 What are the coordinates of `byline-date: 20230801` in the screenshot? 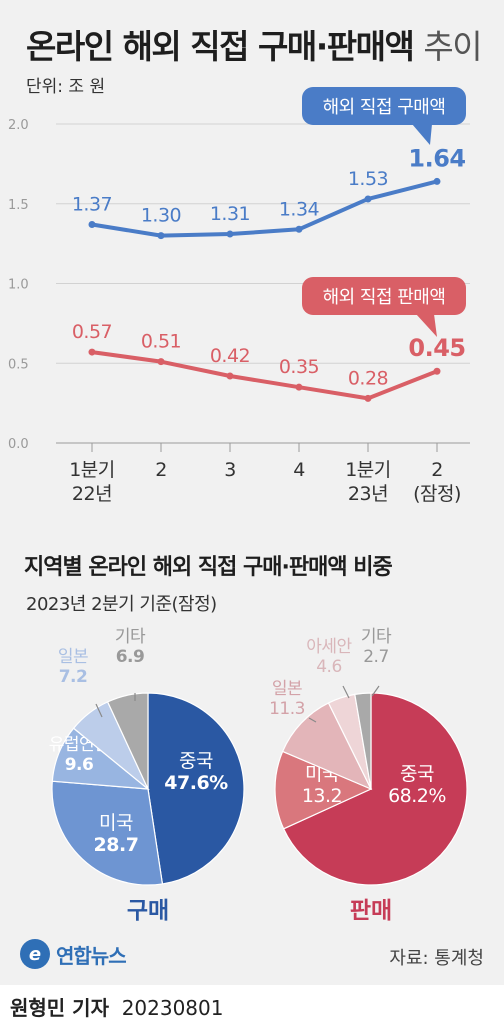 It's located at (172, 1008).